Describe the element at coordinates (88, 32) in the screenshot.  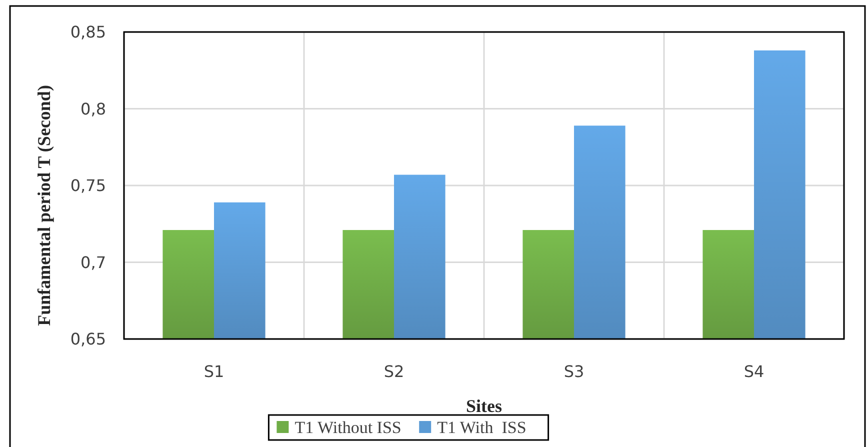
I see `y-tick-label: 0,85` at that location.